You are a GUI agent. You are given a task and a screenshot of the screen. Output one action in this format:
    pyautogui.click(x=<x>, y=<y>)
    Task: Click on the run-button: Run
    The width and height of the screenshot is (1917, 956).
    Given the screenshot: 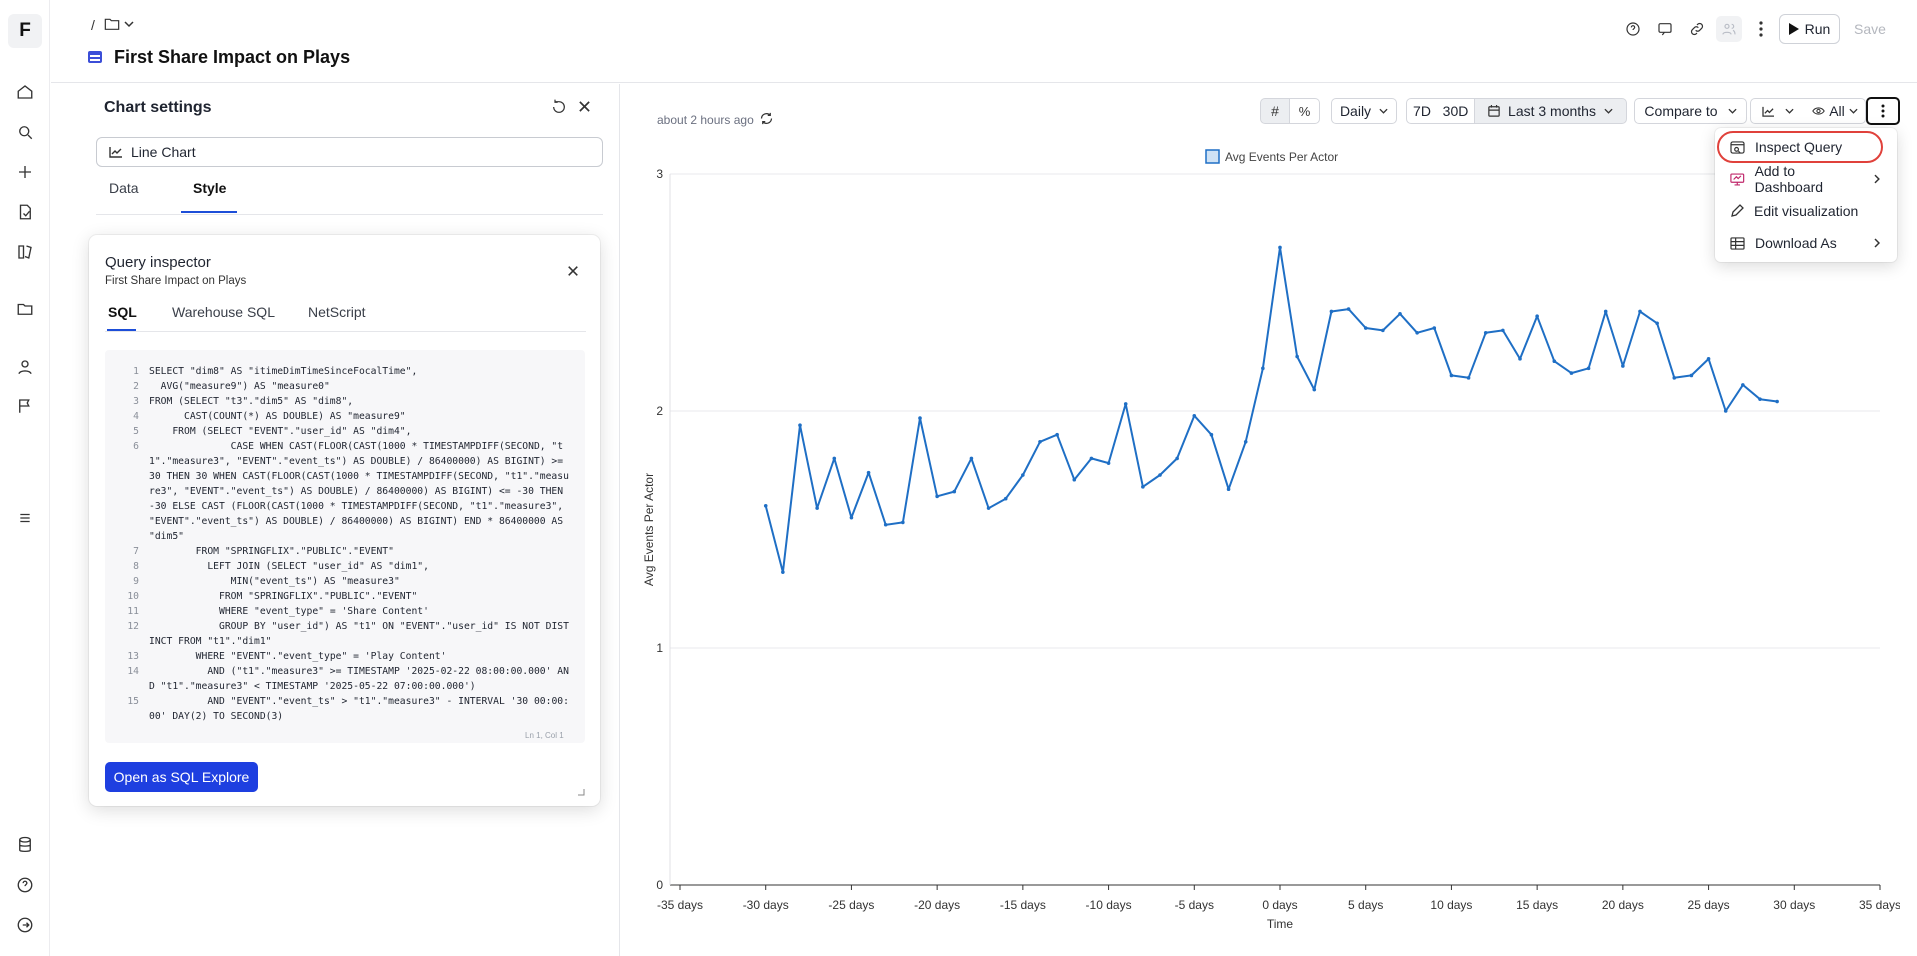 What is the action you would take?
    pyautogui.click(x=1809, y=29)
    